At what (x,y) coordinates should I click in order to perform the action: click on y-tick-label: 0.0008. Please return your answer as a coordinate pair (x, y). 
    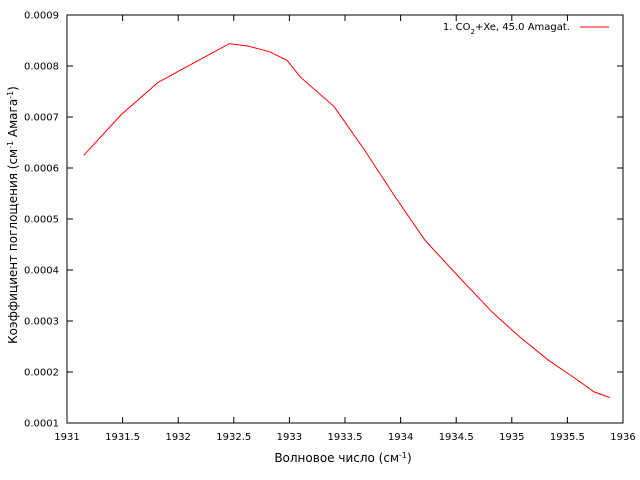
    Looking at the image, I should click on (41, 67).